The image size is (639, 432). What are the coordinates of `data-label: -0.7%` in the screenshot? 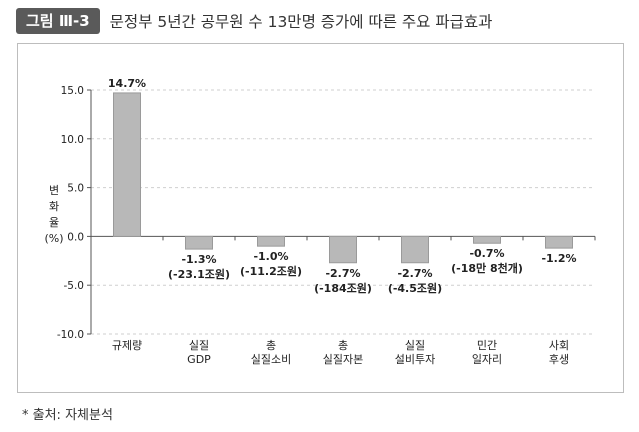 It's located at (486, 253).